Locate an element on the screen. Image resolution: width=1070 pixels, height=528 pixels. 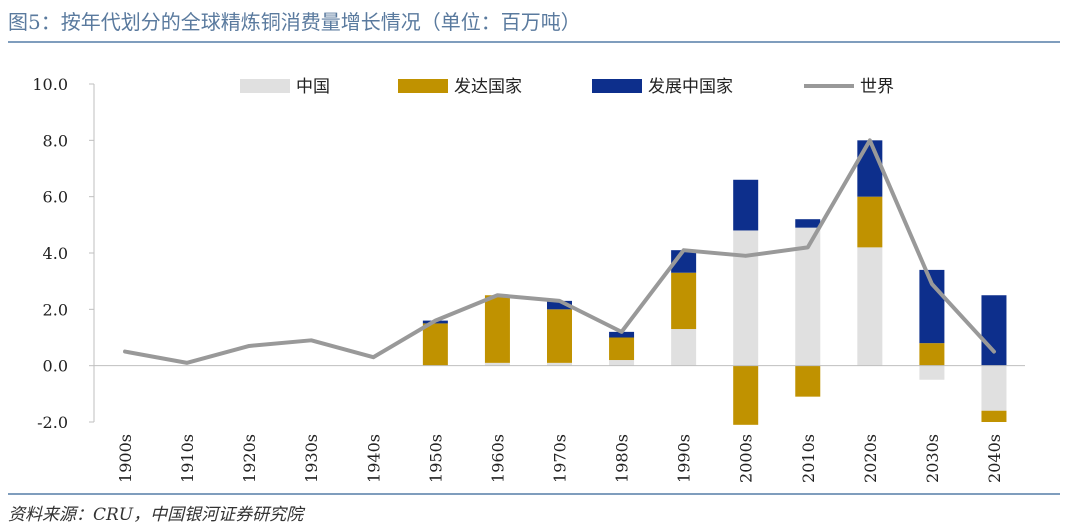
bar-developed-2030s is located at coordinates (932, 354).